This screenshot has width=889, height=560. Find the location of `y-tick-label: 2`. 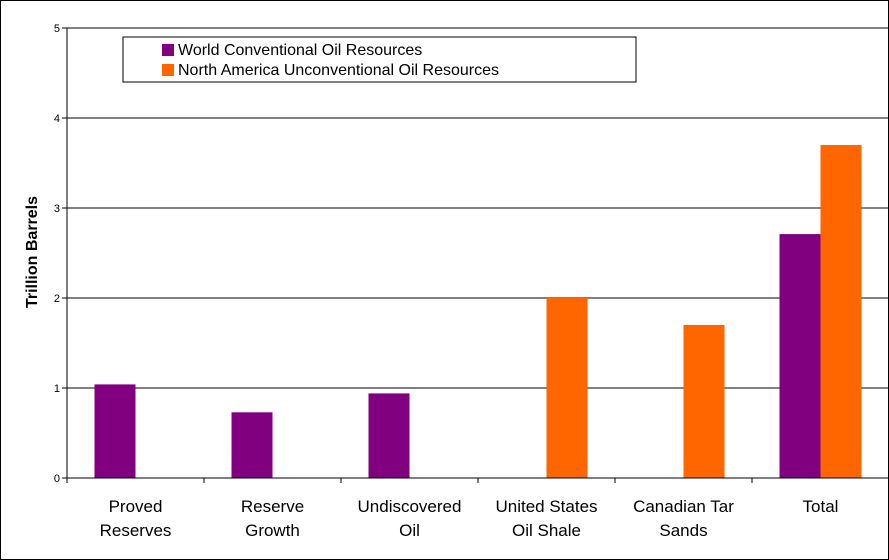

y-tick-label: 2 is located at coordinates (57, 299).